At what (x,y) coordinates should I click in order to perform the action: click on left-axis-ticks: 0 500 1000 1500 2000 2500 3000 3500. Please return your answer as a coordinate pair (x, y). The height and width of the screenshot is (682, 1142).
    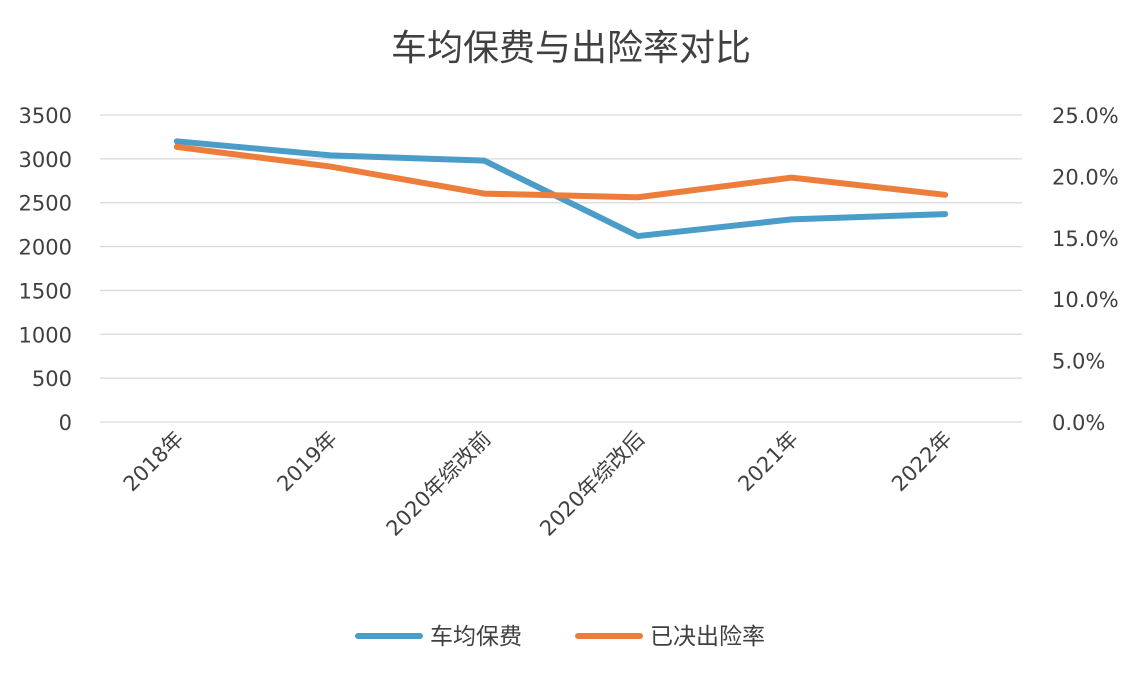
    Looking at the image, I should click on (45, 269).